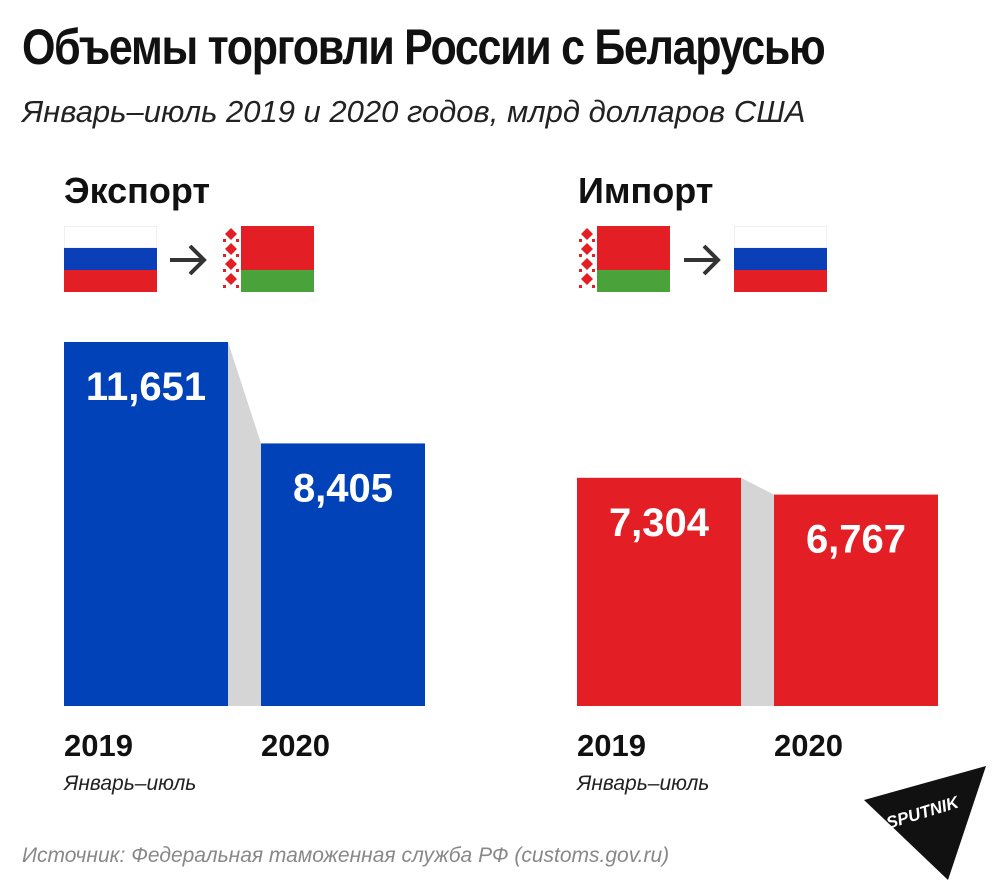  I want to click on import-year-2019: 2019, so click(611, 745).